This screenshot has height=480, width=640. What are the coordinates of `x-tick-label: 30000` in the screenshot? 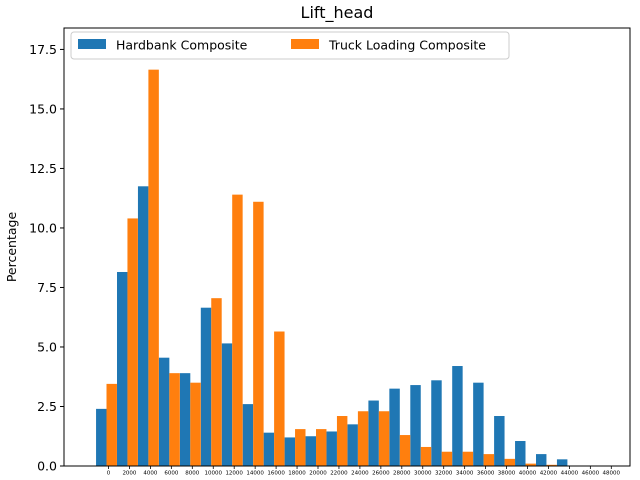 It's located at (423, 474).